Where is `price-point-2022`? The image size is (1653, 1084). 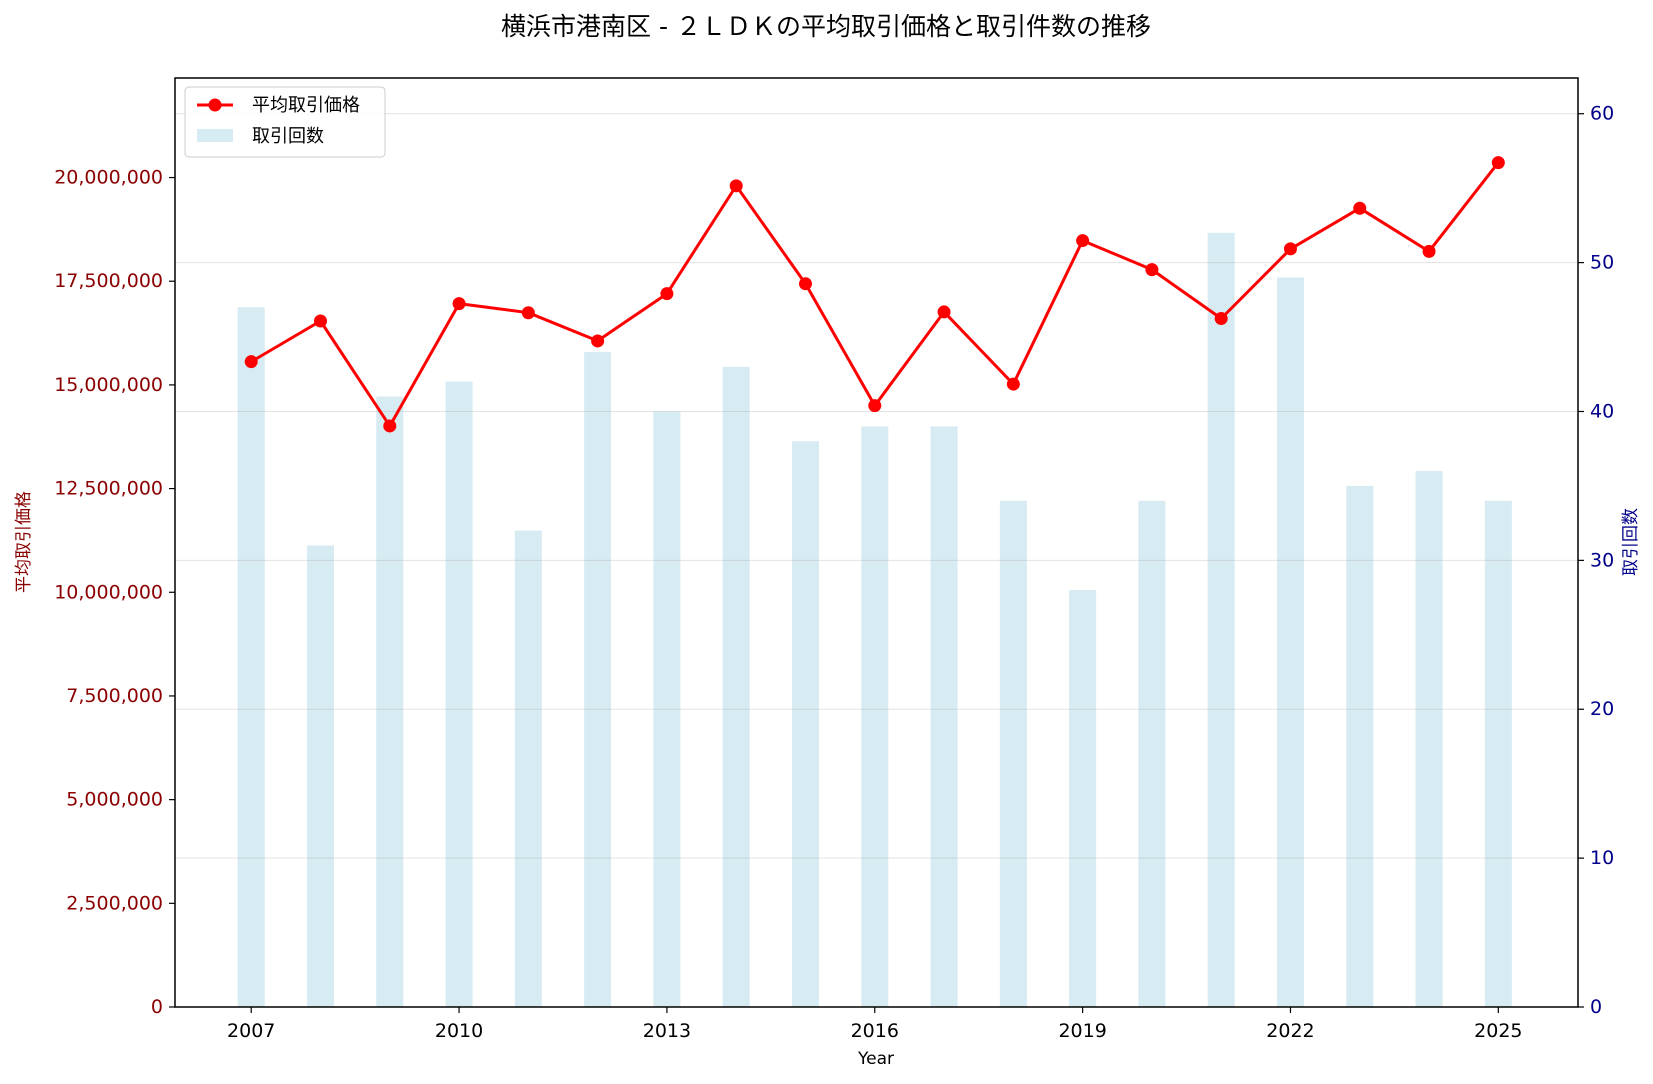 price-point-2022 is located at coordinates (1290, 249).